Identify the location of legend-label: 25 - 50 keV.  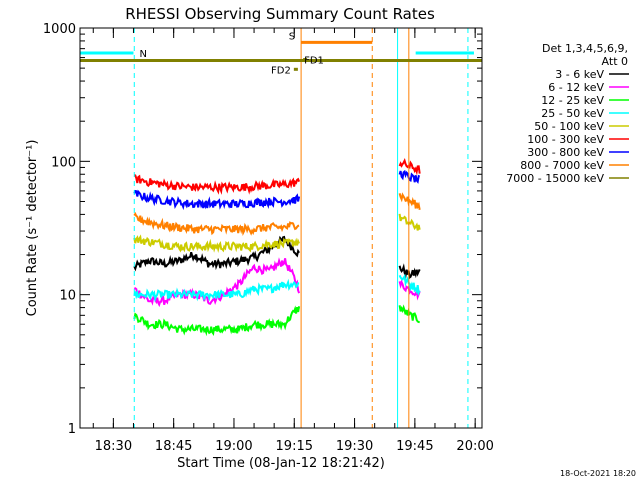
(572, 113).